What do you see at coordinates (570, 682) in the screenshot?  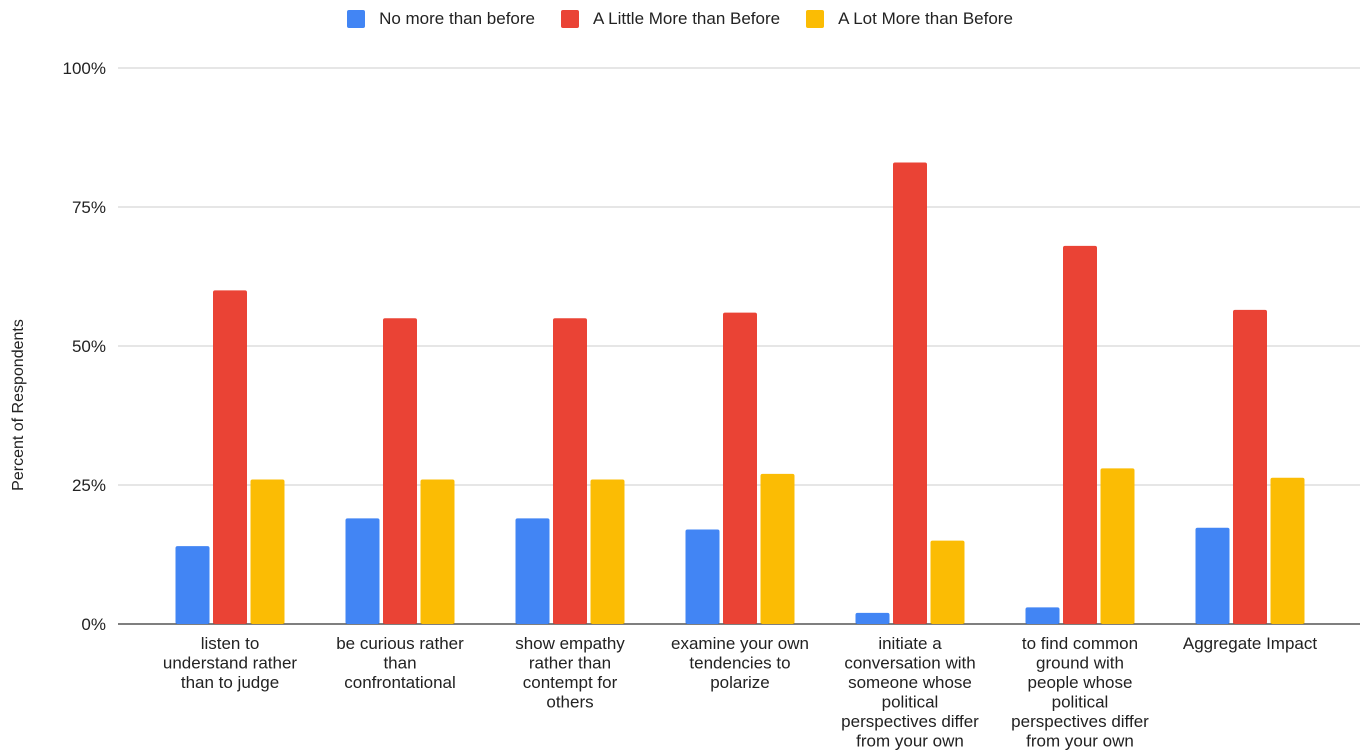 I see `x-tick-label-line: contempt for` at bounding box center [570, 682].